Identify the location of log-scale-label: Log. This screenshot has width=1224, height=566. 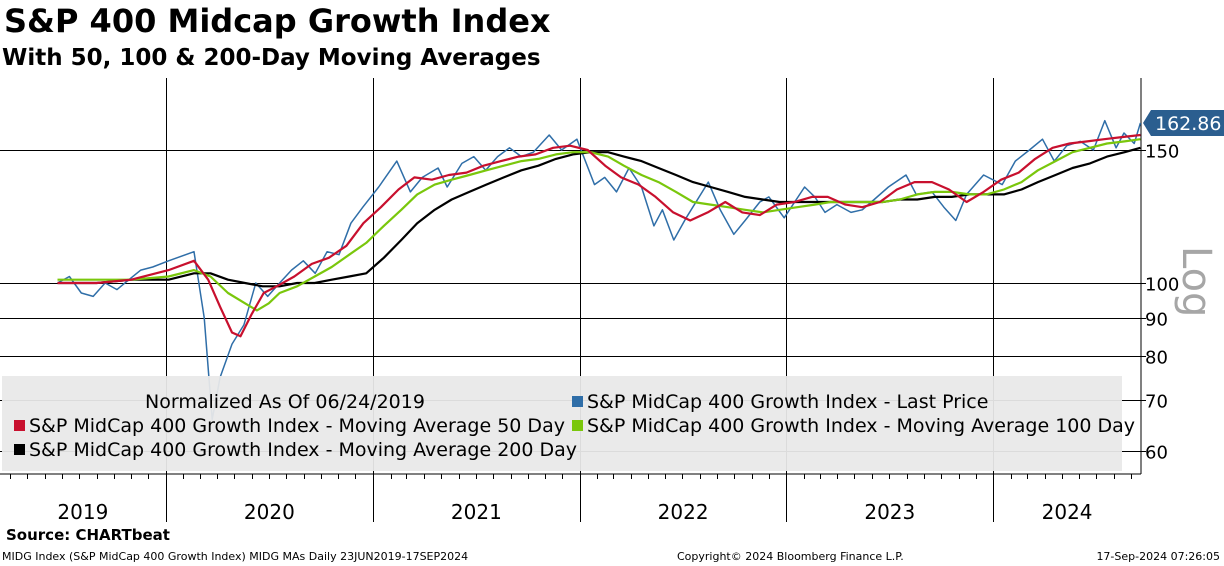
(1196, 281).